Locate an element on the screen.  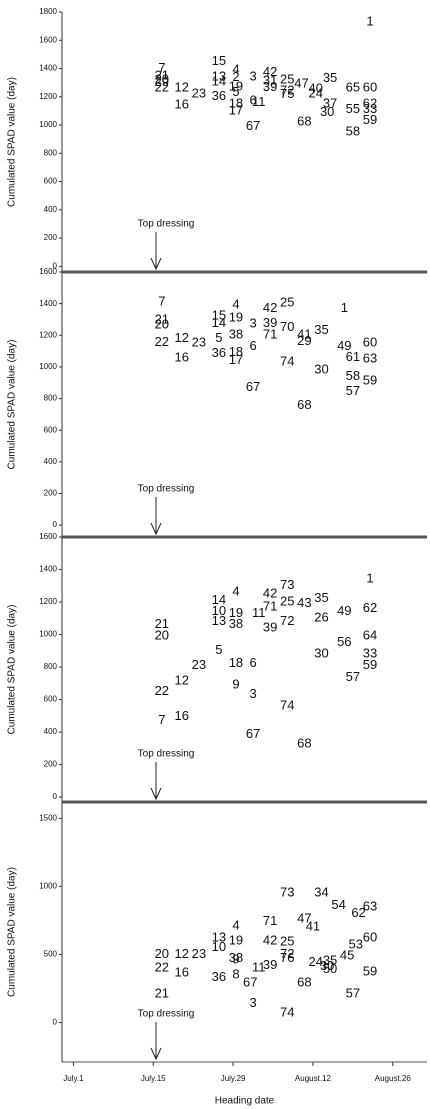
x-tick-label: August.26 is located at coordinates (393, 1078).